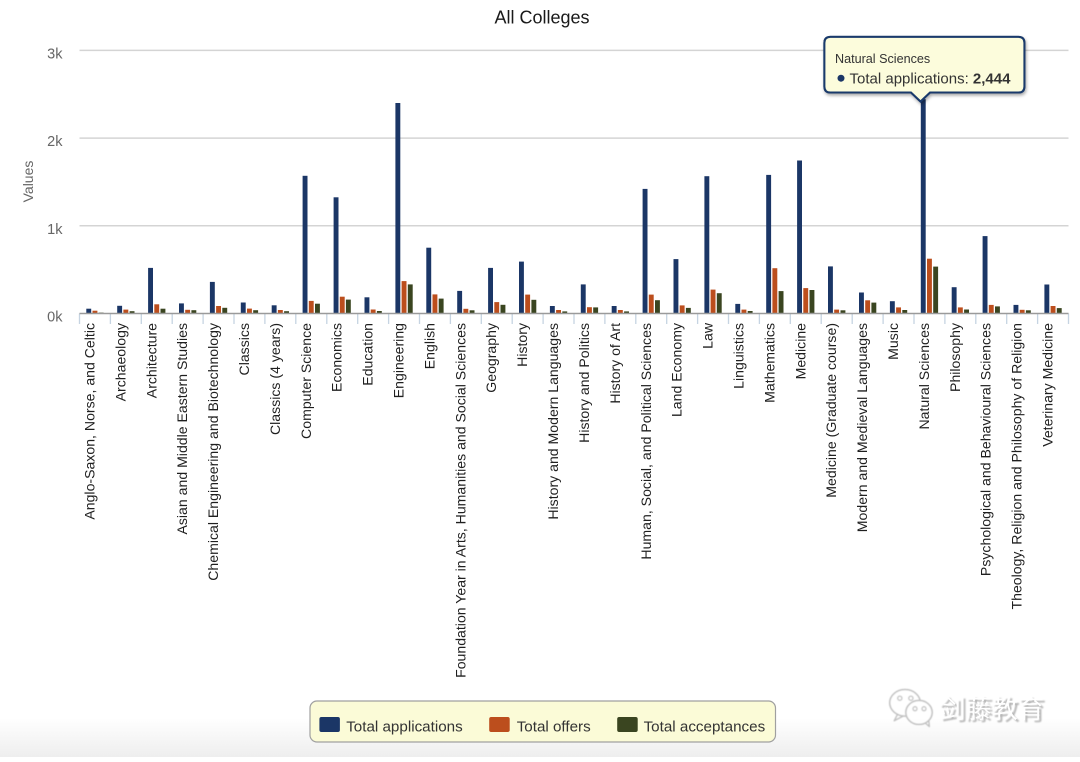  What do you see at coordinates (55, 318) in the screenshot?
I see `svg-text: 0k` at bounding box center [55, 318].